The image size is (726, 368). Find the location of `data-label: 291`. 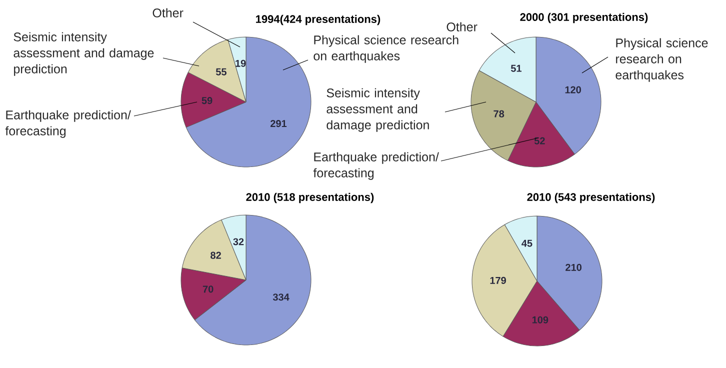

data-label: 291 is located at coordinates (278, 124).